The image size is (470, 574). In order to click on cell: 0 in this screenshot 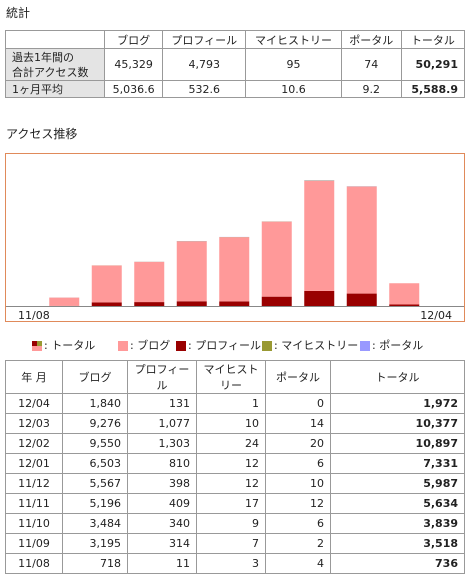, I will do `click(298, 404)`.